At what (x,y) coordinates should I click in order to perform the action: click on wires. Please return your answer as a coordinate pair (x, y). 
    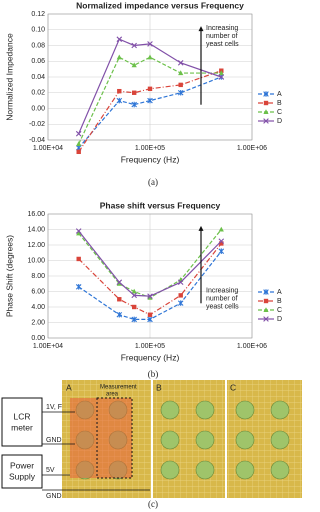
    Looking at the image, I should click on (96, 451).